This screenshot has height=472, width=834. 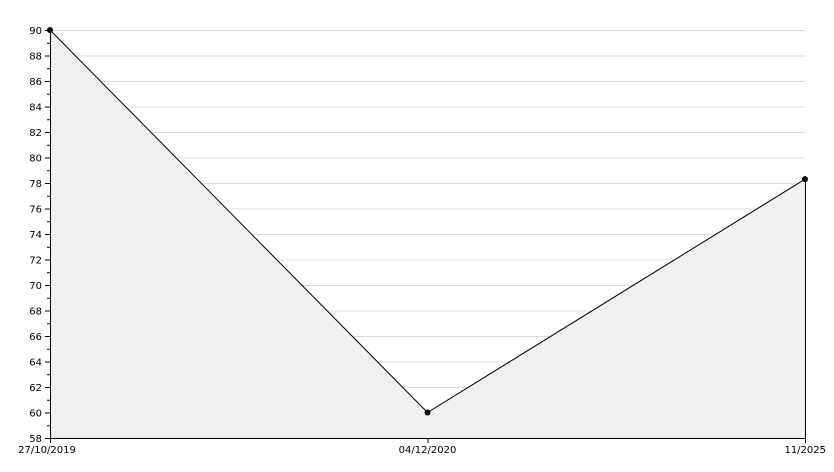 I want to click on y-tick-label: 80, so click(x=35, y=159).